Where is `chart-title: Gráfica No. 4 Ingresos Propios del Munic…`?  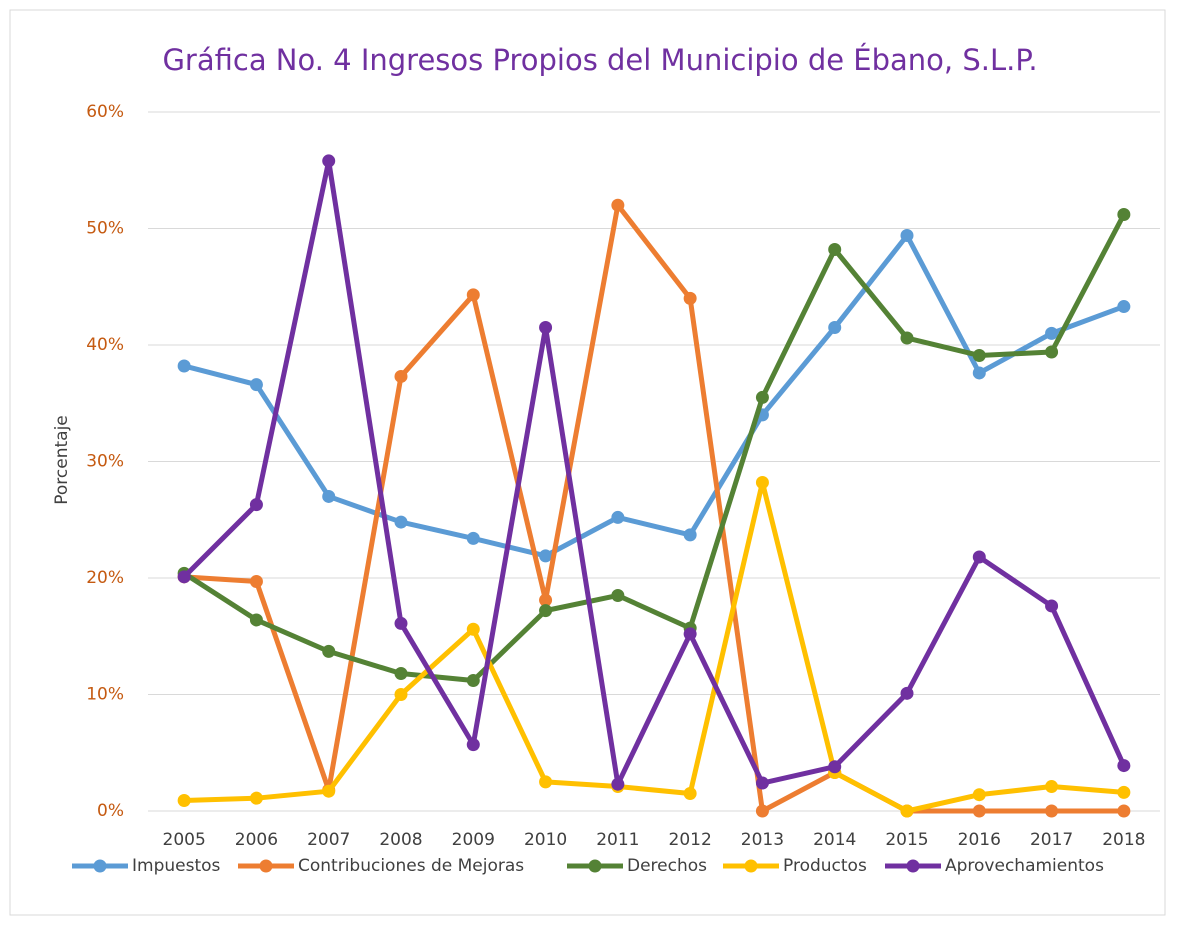 chart-title: Gráfica No. 4 Ingresos Propios del Munic… is located at coordinates (599, 60).